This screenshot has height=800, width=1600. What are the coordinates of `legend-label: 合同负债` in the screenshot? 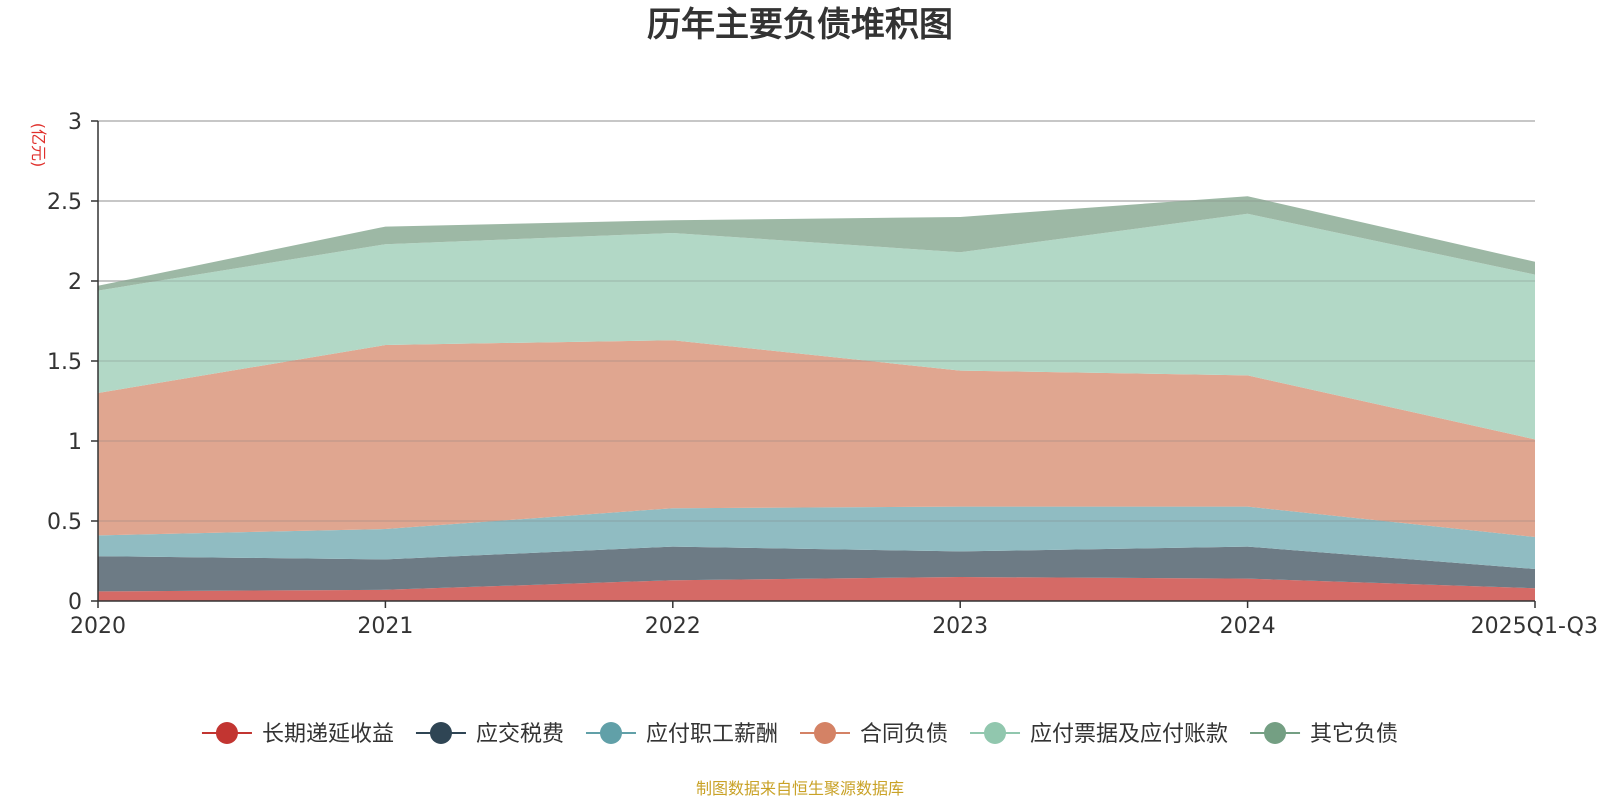 It's located at (904, 734).